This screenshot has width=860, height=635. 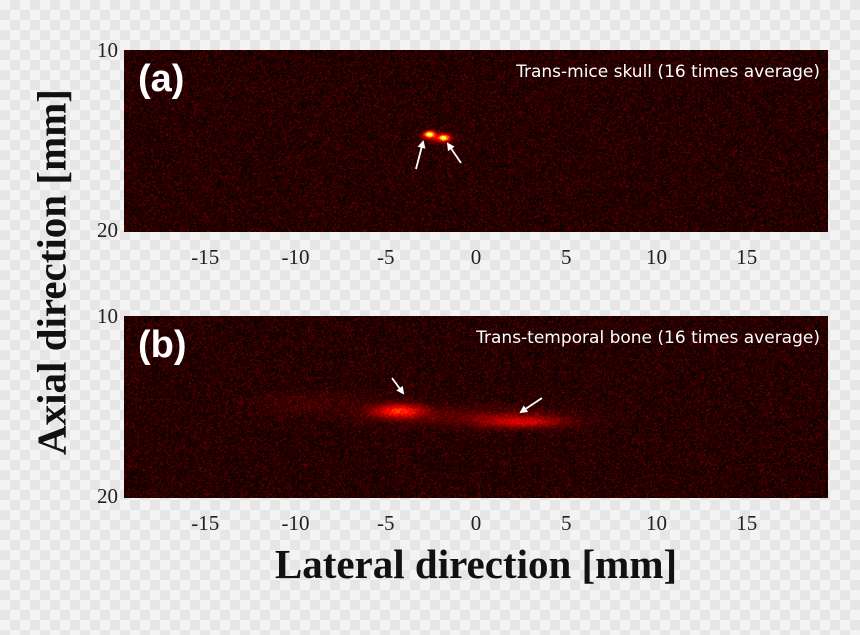 What do you see at coordinates (656, 523) in the screenshot?
I see `panel-b-xtick: 10` at bounding box center [656, 523].